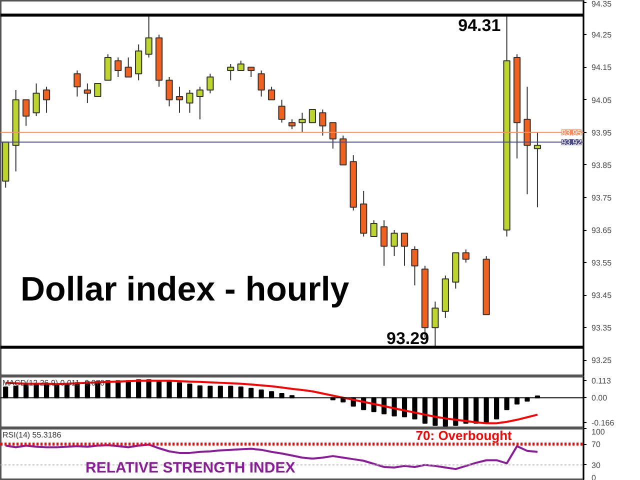  Describe the element at coordinates (602, 100) in the screenshot. I see `y-tick-label: 94.05` at that location.